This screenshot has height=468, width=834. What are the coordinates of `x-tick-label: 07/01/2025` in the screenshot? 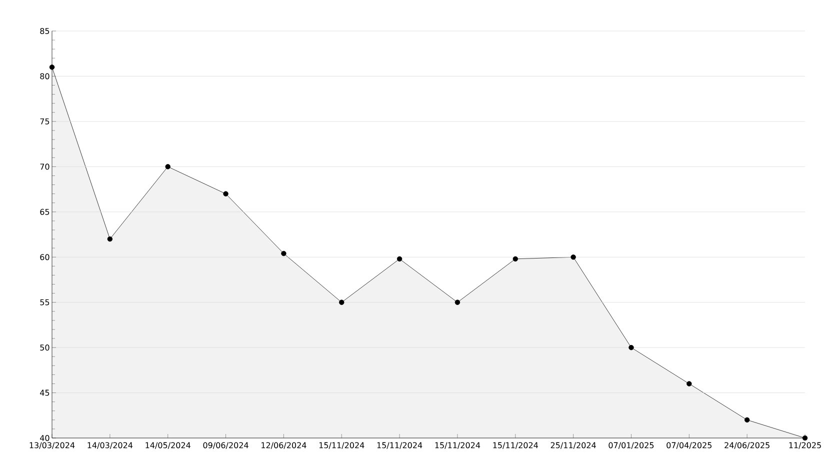 It's located at (631, 445).